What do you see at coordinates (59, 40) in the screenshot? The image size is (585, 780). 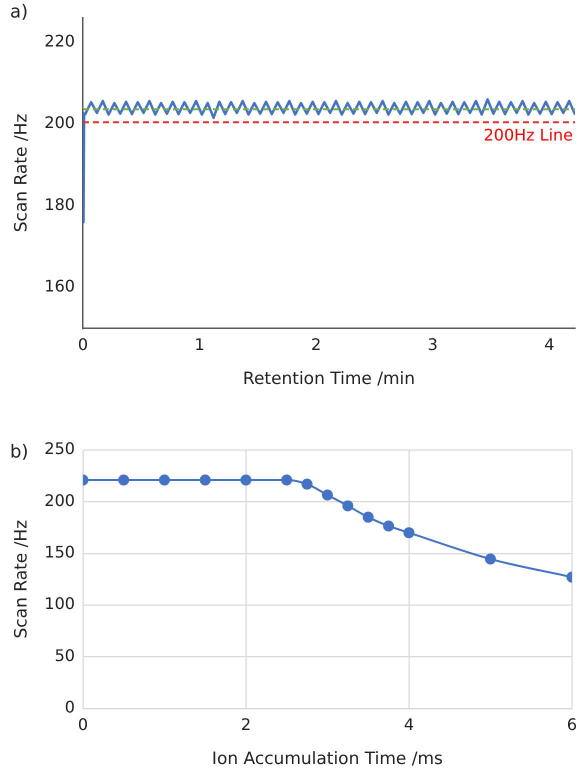 I see `y-tick-label: 220` at bounding box center [59, 40].